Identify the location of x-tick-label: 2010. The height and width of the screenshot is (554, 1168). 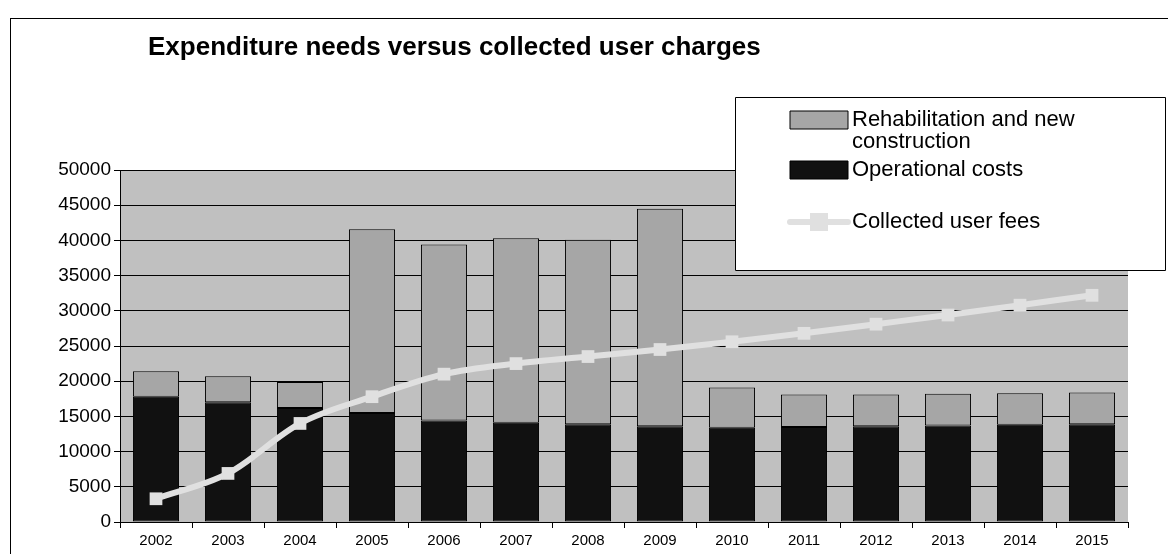
(732, 540).